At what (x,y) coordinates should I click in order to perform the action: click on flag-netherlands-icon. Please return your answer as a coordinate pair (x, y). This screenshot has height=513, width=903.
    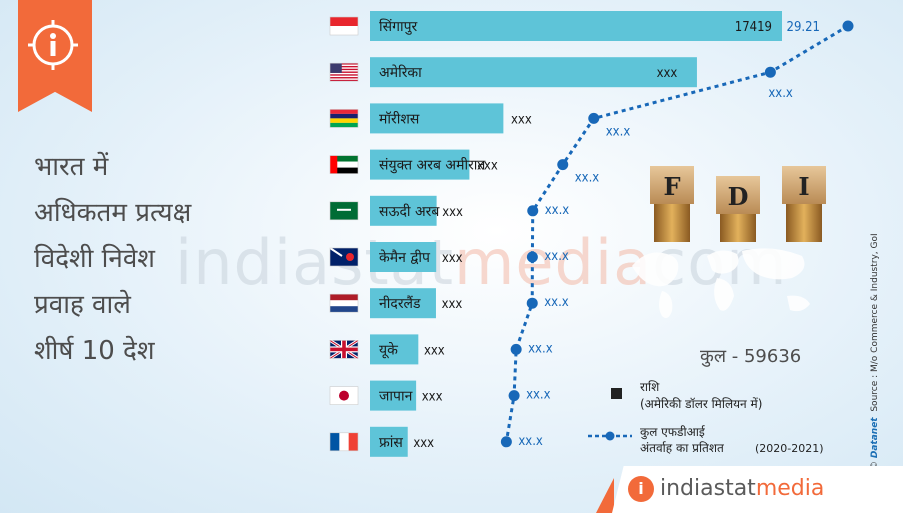
    Looking at the image, I should click on (344, 303).